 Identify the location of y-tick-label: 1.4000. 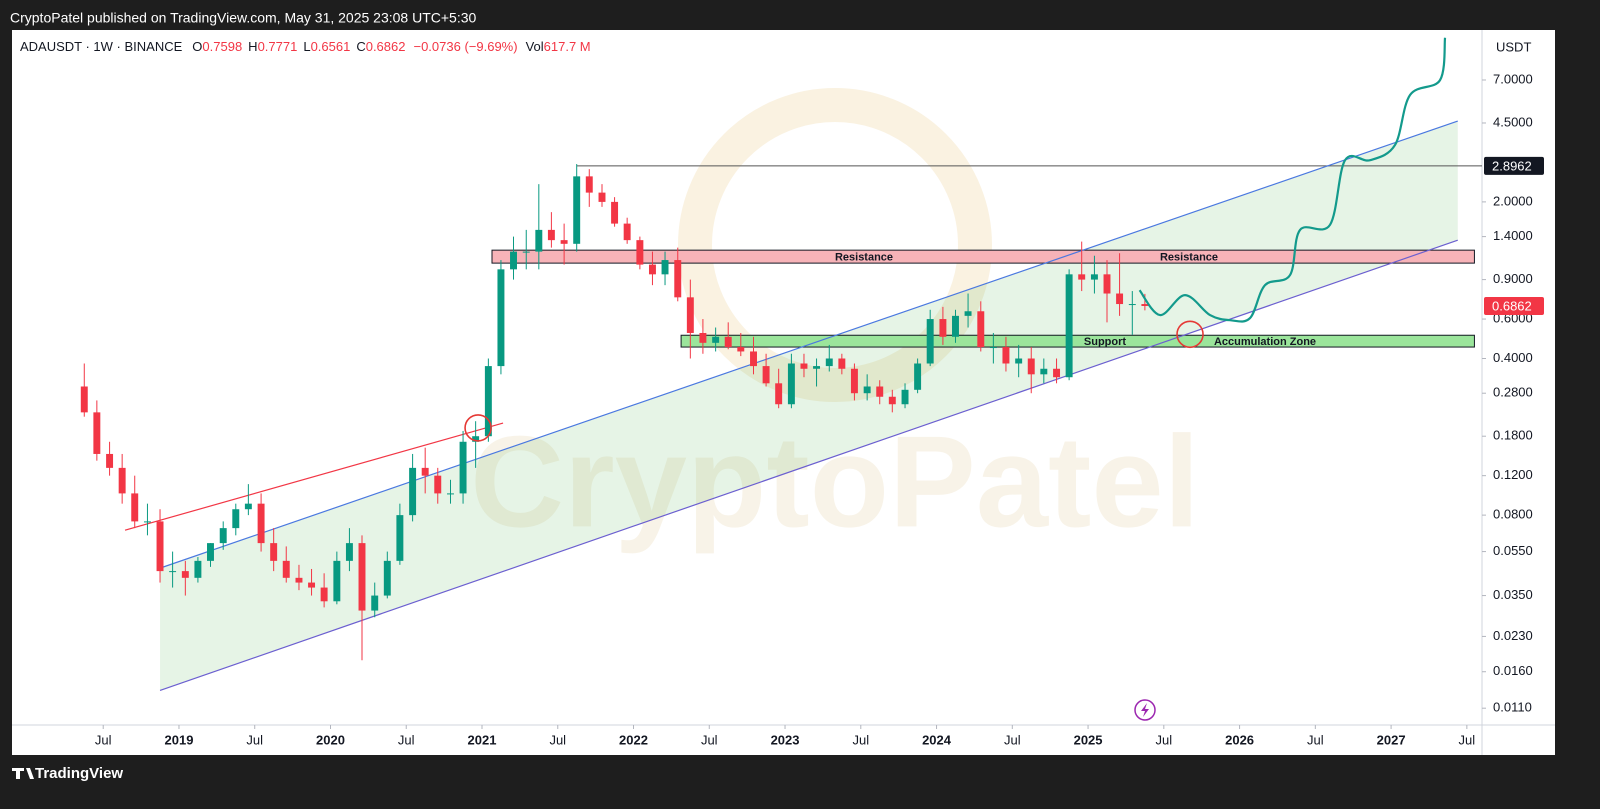
(1513, 235).